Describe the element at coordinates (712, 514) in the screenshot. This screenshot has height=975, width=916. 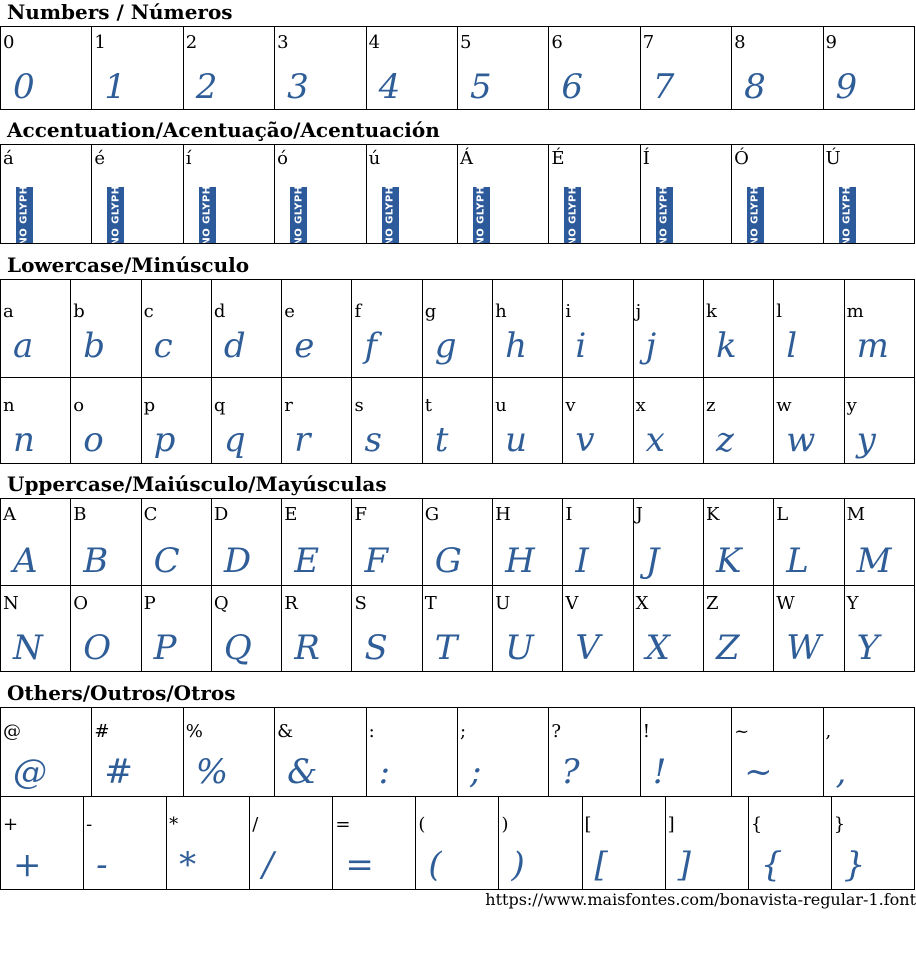
I see `glyph-label: K` at that location.